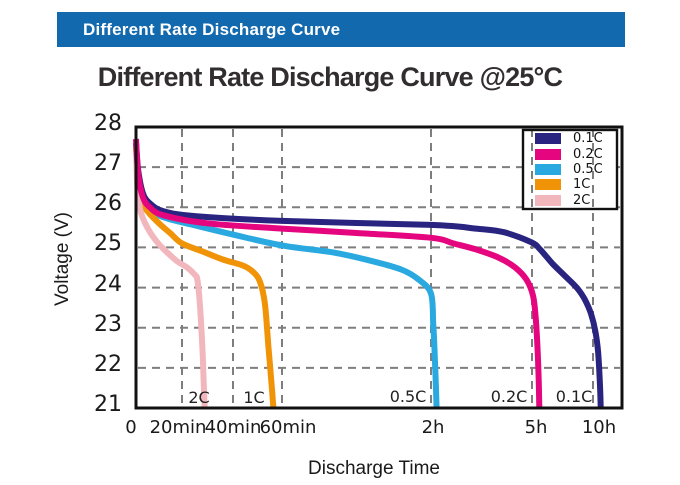 This screenshot has width=680, height=485. Describe the element at coordinates (108, 164) in the screenshot. I see `y-tick-label-27: 27` at that location.